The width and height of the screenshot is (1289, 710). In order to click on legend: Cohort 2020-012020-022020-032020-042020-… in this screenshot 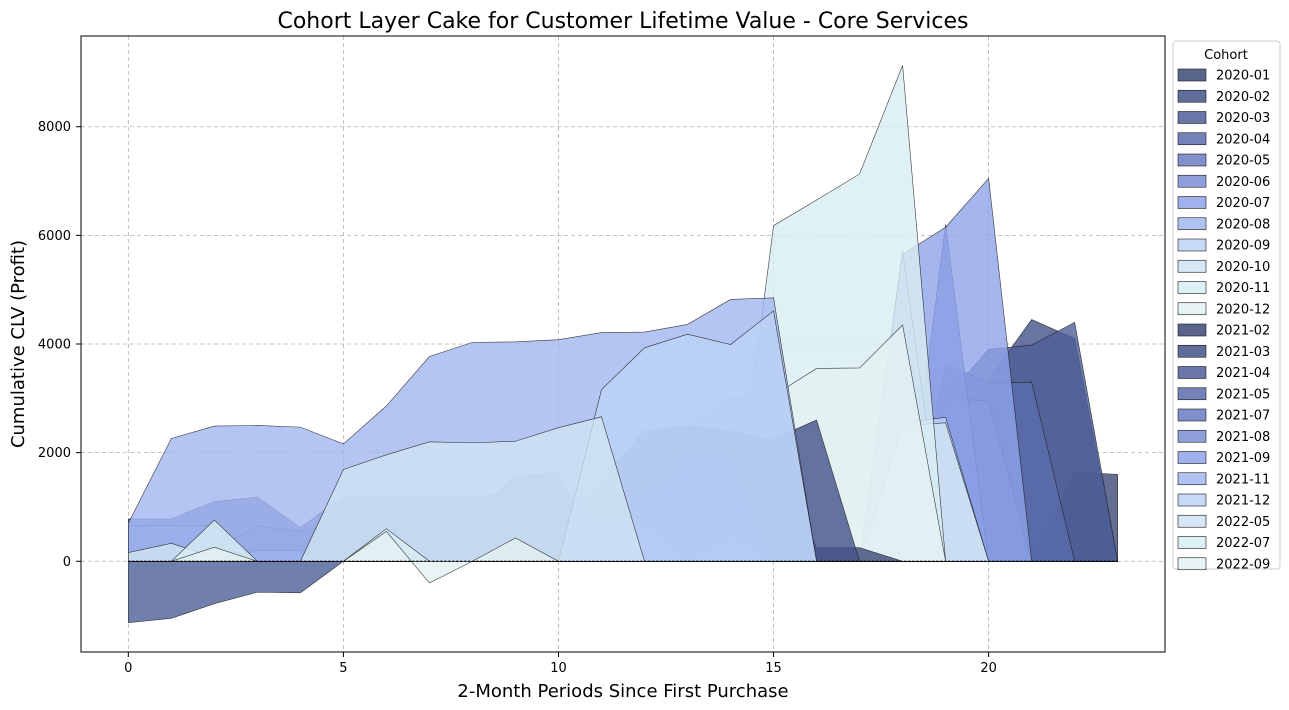, I will do `click(1226, 306)`.